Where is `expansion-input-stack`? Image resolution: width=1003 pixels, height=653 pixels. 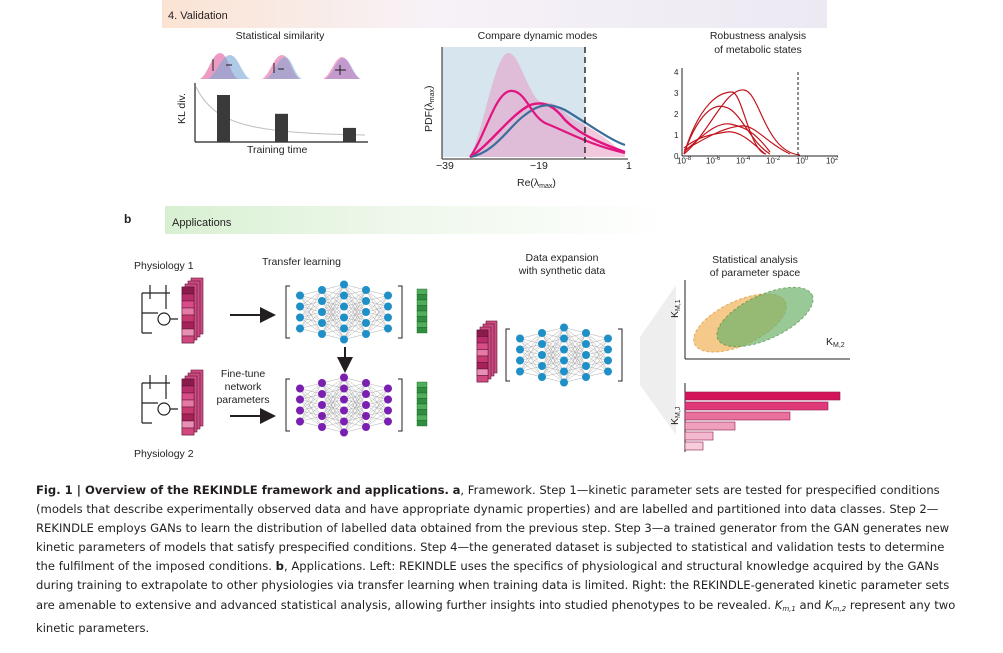 expansion-input-stack is located at coordinates (487, 351).